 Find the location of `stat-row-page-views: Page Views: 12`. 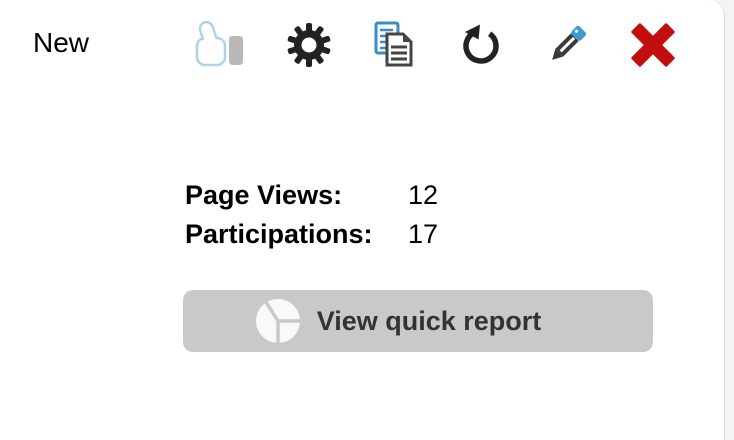

stat-row-page-views: Page Views: 12 is located at coordinates (311, 195).